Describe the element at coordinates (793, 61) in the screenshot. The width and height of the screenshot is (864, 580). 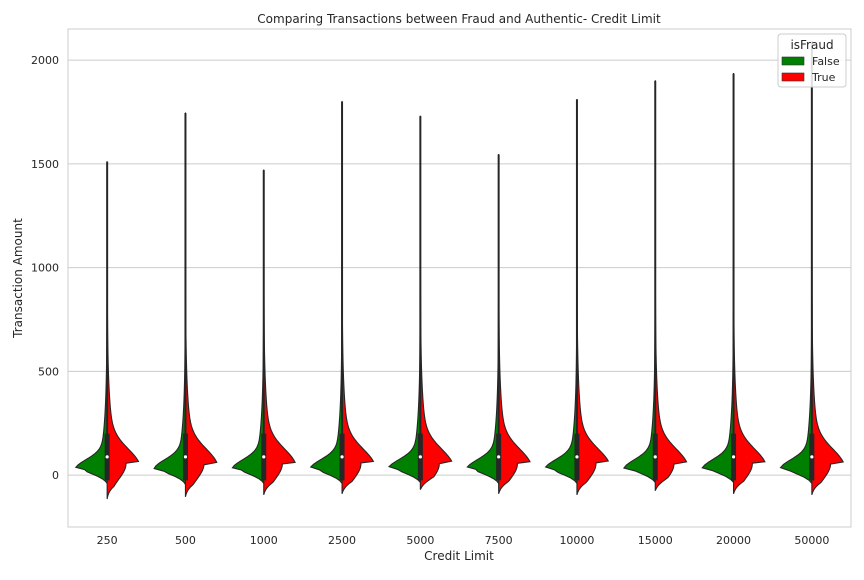
I see `legend-swatch-false` at that location.